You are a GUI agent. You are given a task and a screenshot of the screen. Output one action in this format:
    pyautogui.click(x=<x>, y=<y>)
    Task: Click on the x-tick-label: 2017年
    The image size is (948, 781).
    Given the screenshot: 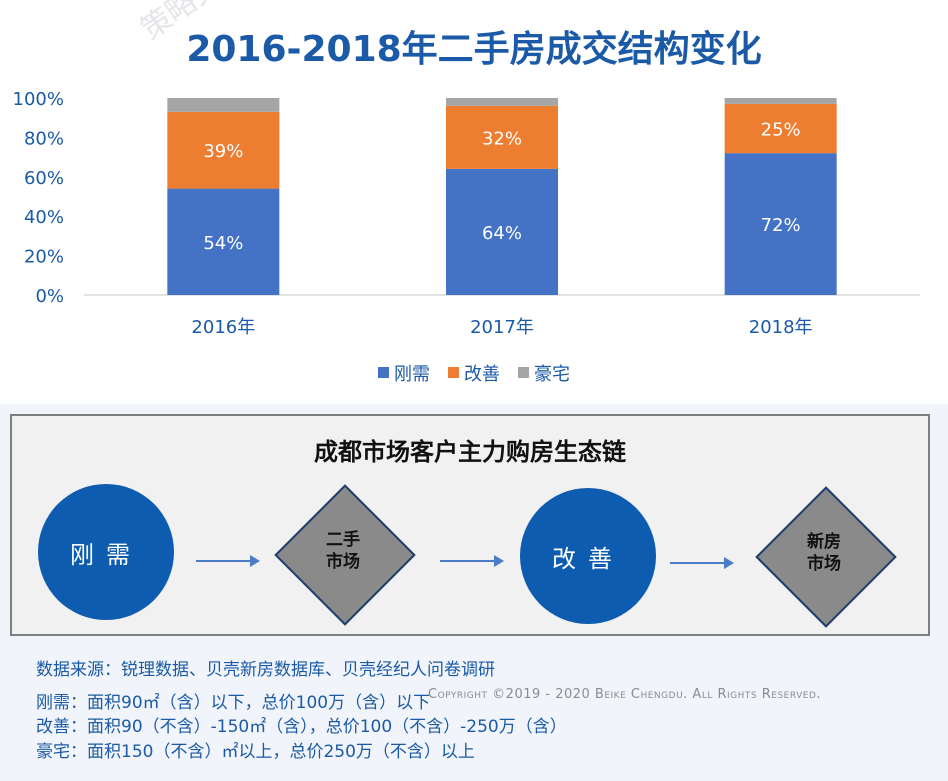 What is the action you would take?
    pyautogui.click(x=502, y=327)
    